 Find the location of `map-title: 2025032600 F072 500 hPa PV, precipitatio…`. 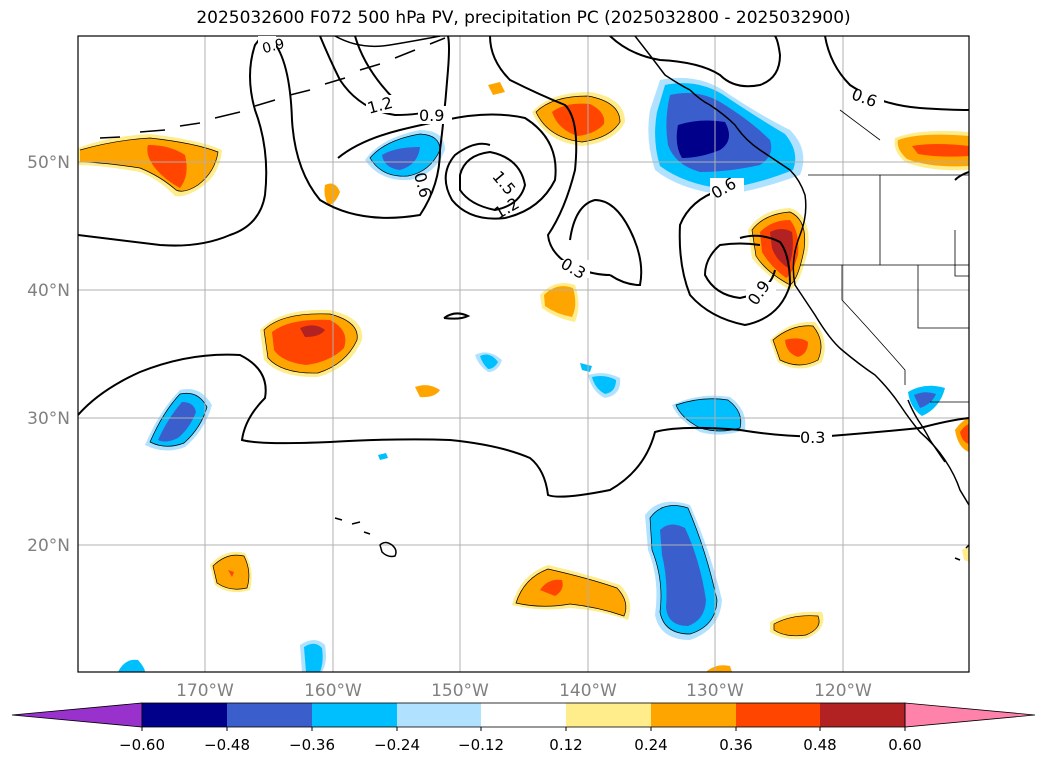

map-title: 2025032600 F072 500 hPa PV, precipitatio… is located at coordinates (523, 18).